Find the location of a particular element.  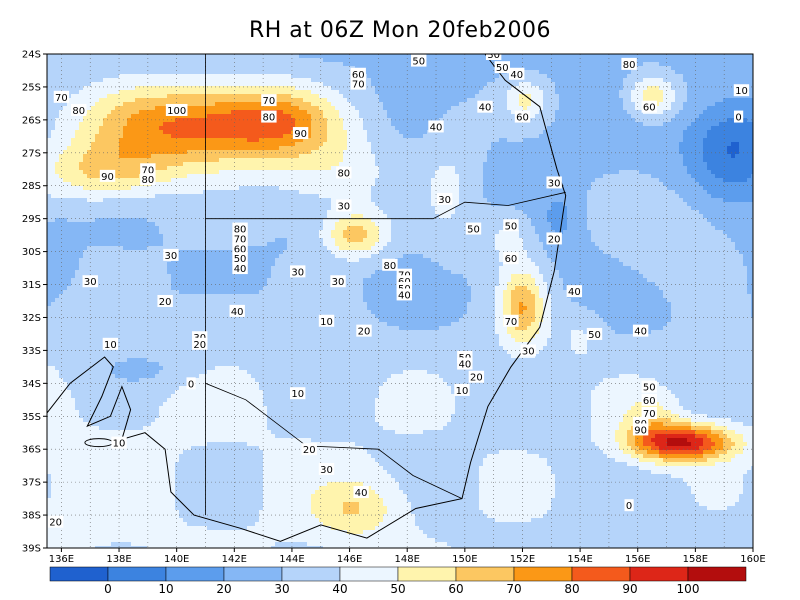

lon-tick-label: 160E is located at coordinates (752, 559).